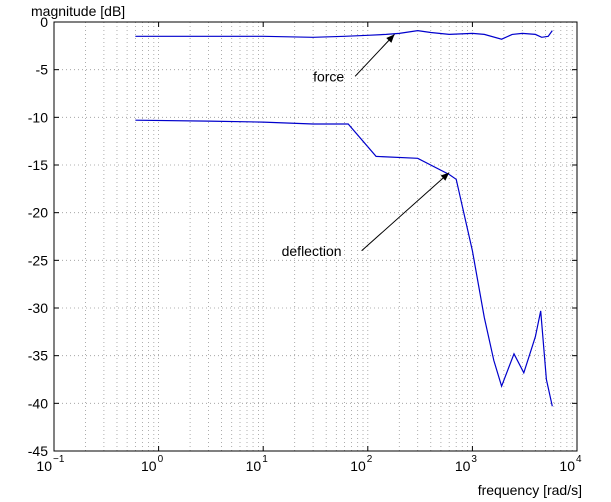 This screenshot has height=502, width=611. What do you see at coordinates (579, 459) in the screenshot?
I see `x-tick-exponent: 4` at bounding box center [579, 459].